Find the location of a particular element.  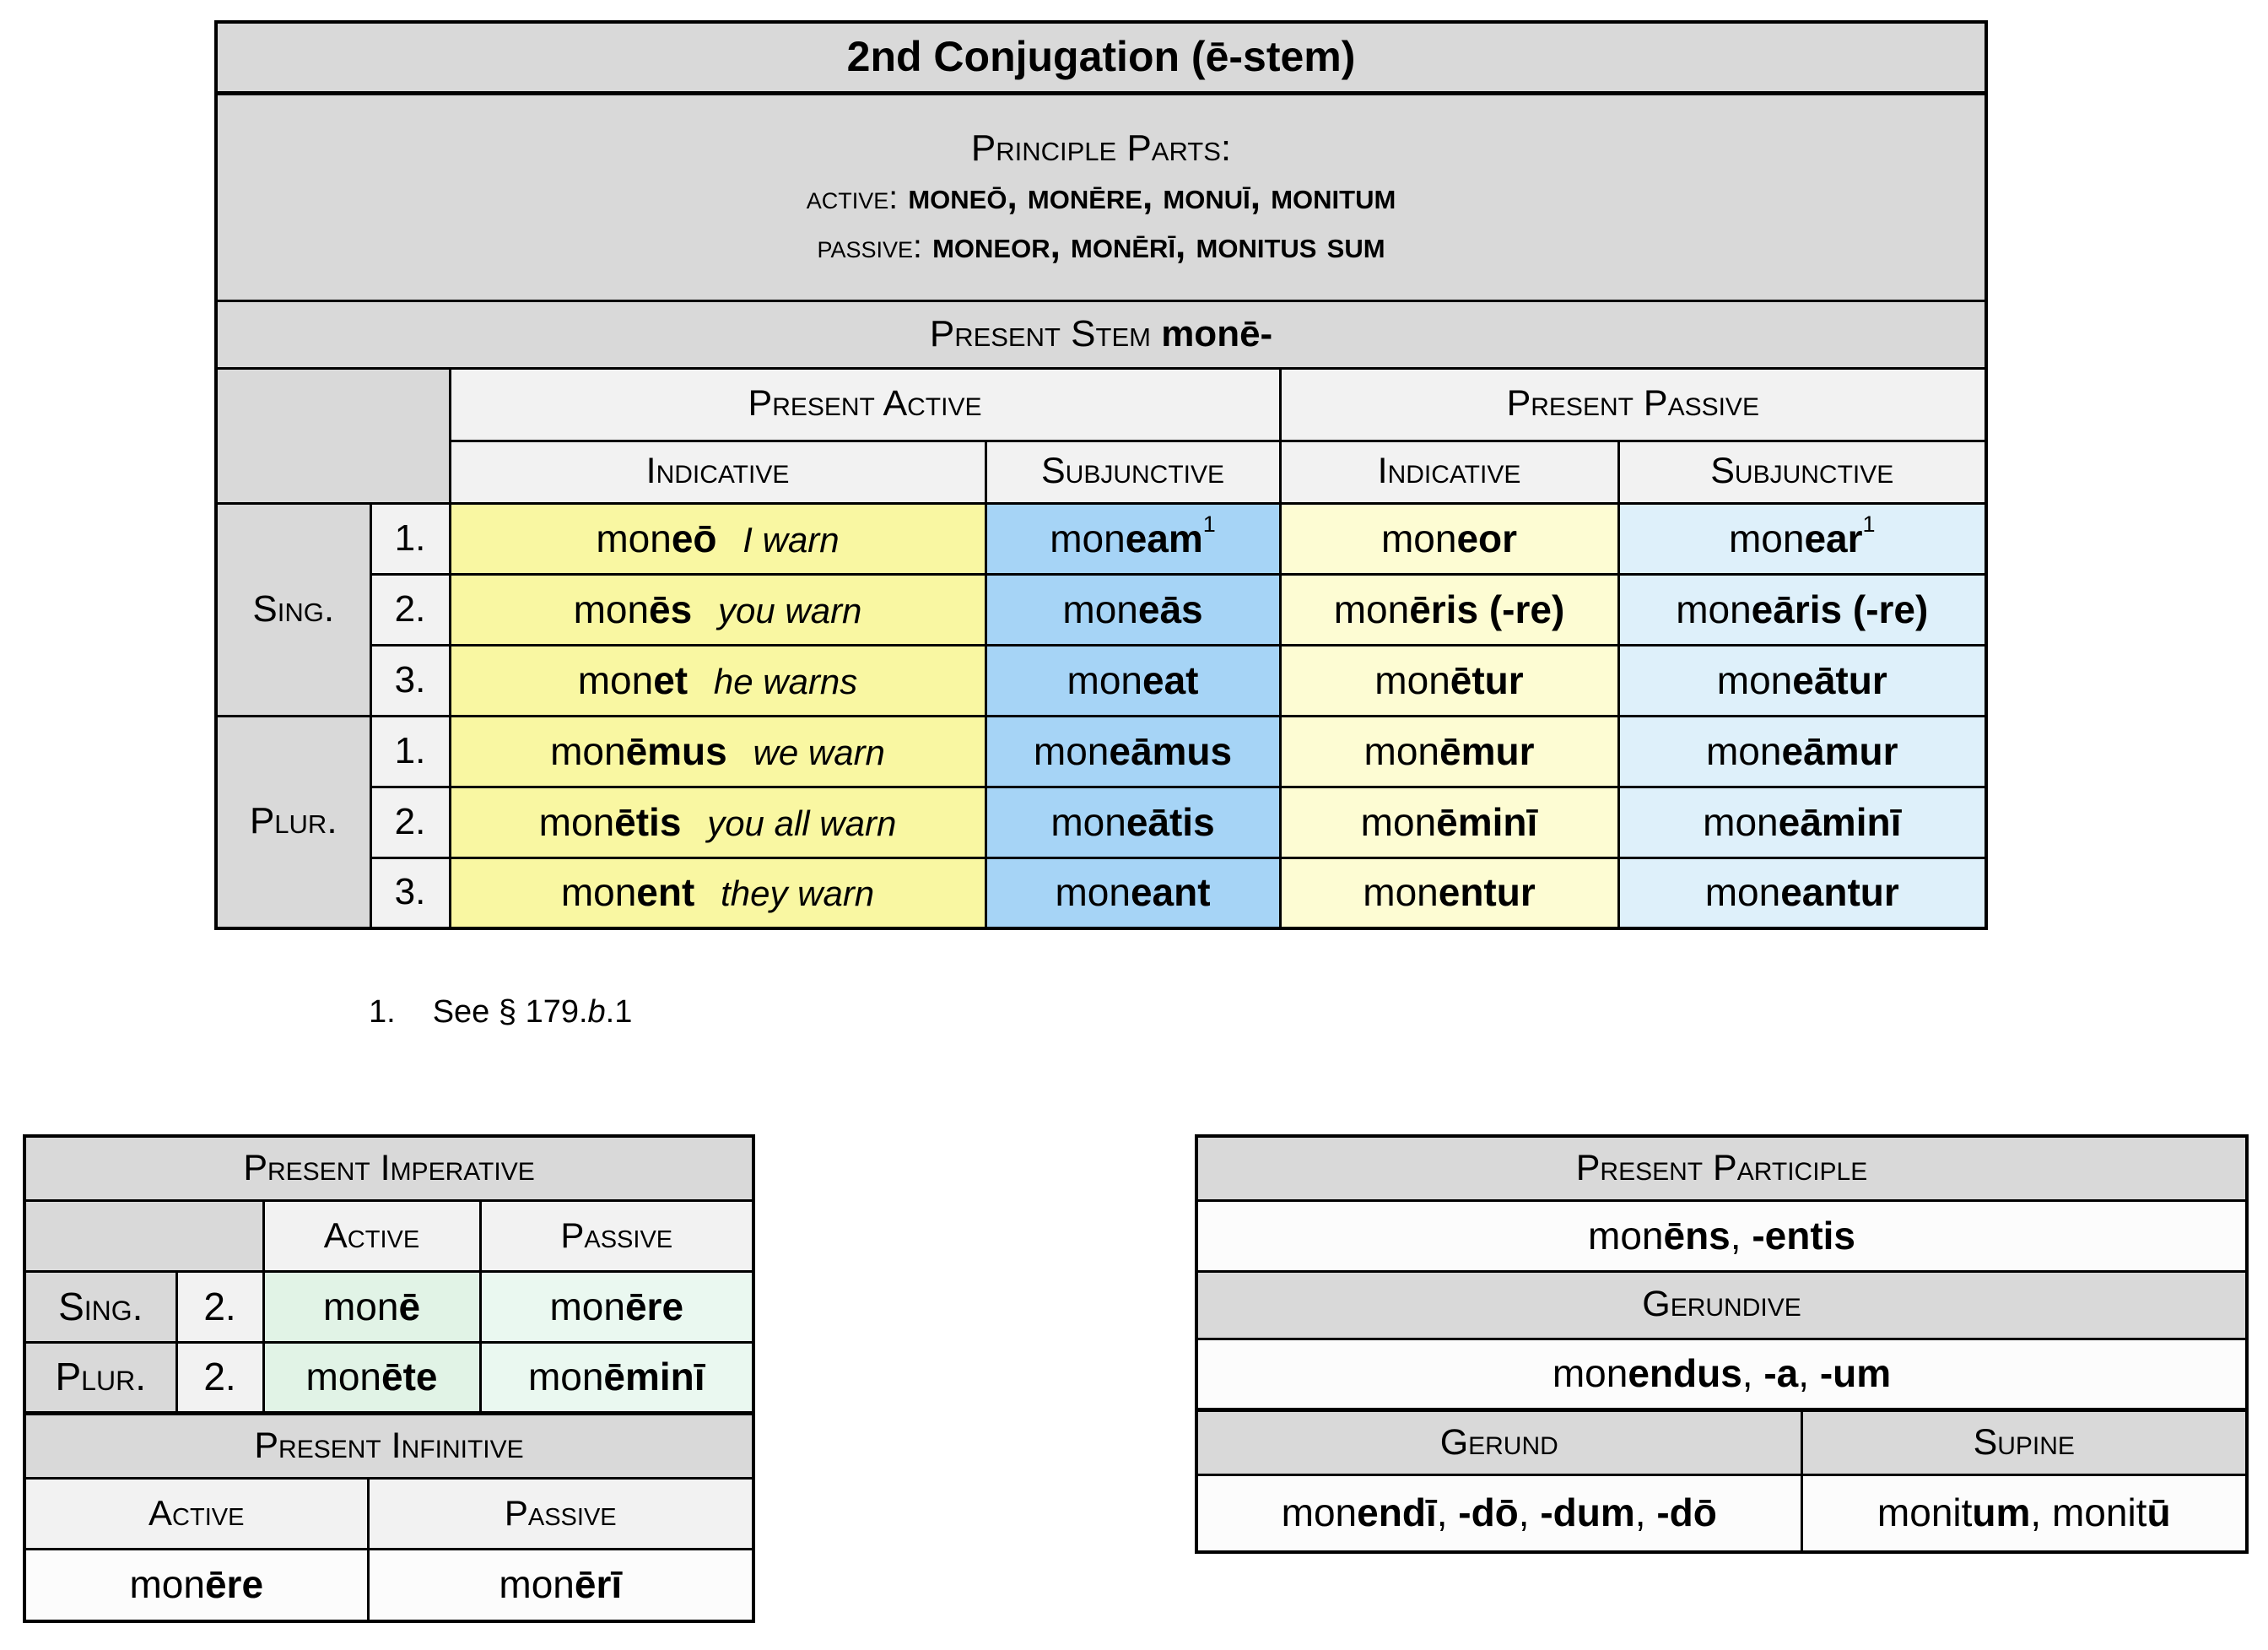

cell-infinitive-passive: monērī is located at coordinates (560, 1585).